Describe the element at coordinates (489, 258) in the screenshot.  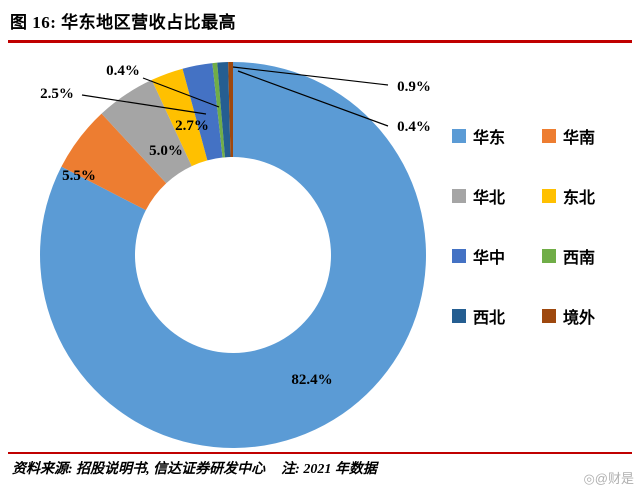
I see `legend-label-huazhong: 华中` at that location.